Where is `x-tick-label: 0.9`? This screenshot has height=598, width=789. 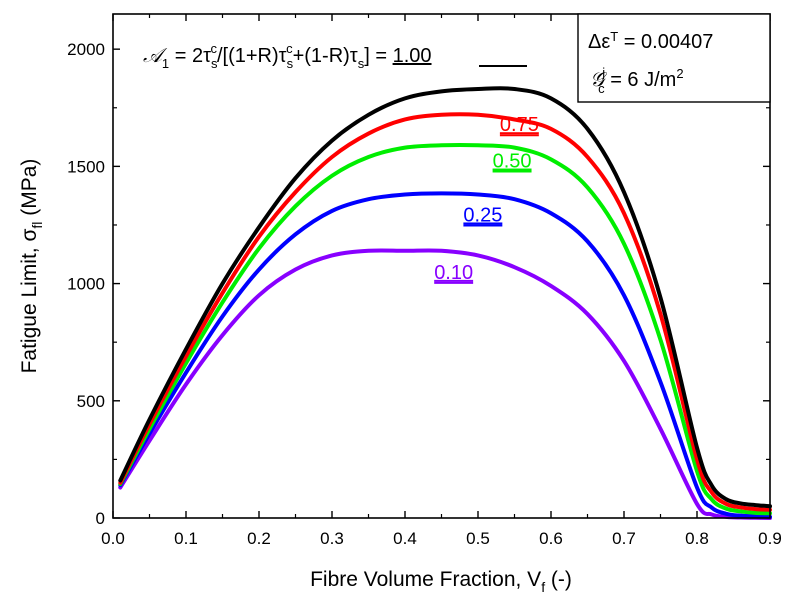
x-tick-label: 0.9 is located at coordinates (770, 538).